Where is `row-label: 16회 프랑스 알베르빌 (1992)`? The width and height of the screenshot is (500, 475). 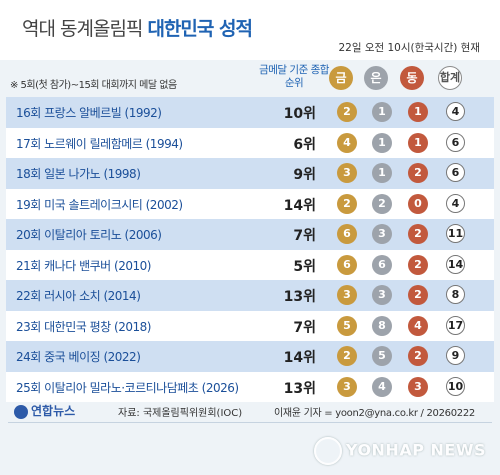
row-label: 16회 프랑스 알베르빌 (1992) is located at coordinates (89, 112).